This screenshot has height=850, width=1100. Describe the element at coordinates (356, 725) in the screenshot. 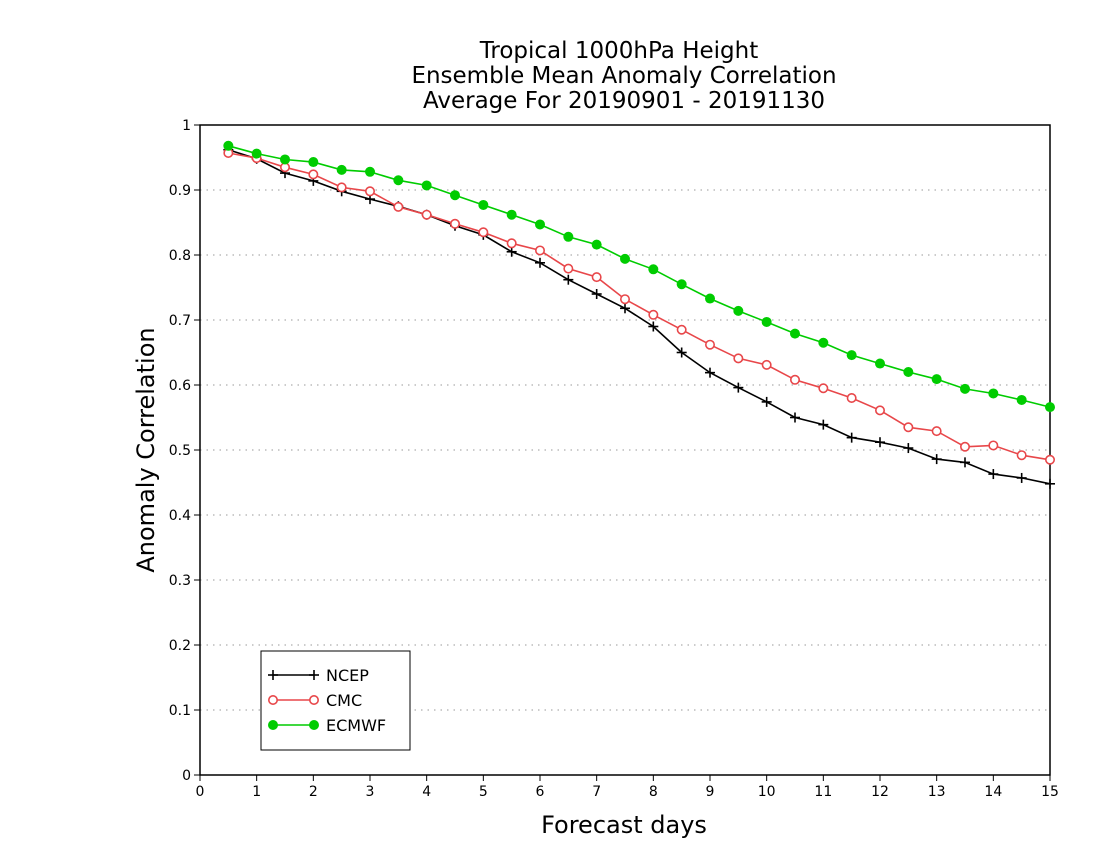

I see `legend-label-ecmwf: ECMWF` at that location.